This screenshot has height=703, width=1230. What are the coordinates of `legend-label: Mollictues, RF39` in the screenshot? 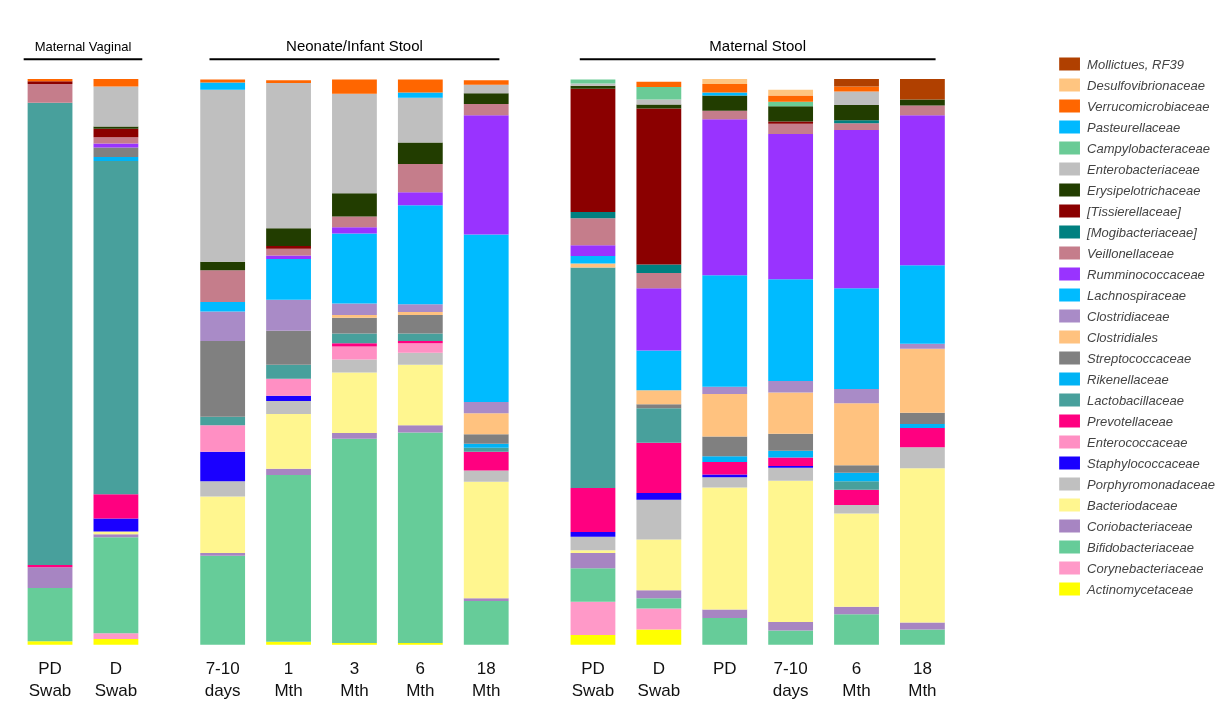 It's located at (1135, 63).